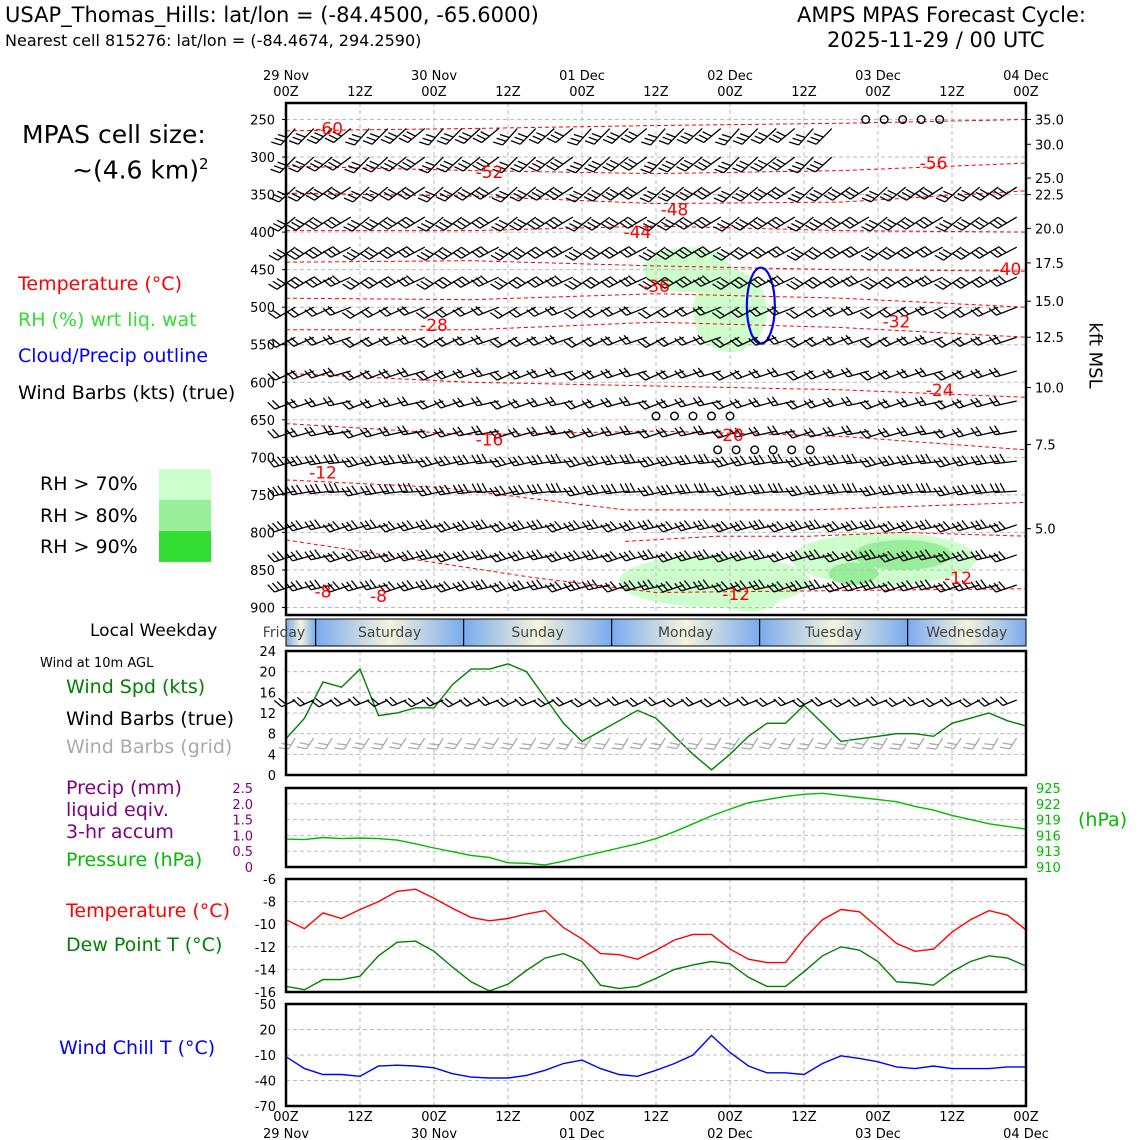  What do you see at coordinates (185, 515) in the screenshot?
I see `rh80-swatch` at bounding box center [185, 515].